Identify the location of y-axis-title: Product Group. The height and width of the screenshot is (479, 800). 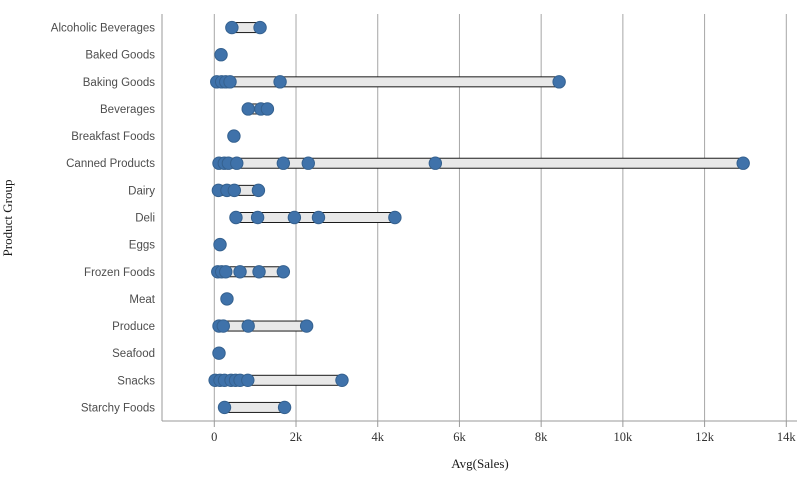
(7, 218).